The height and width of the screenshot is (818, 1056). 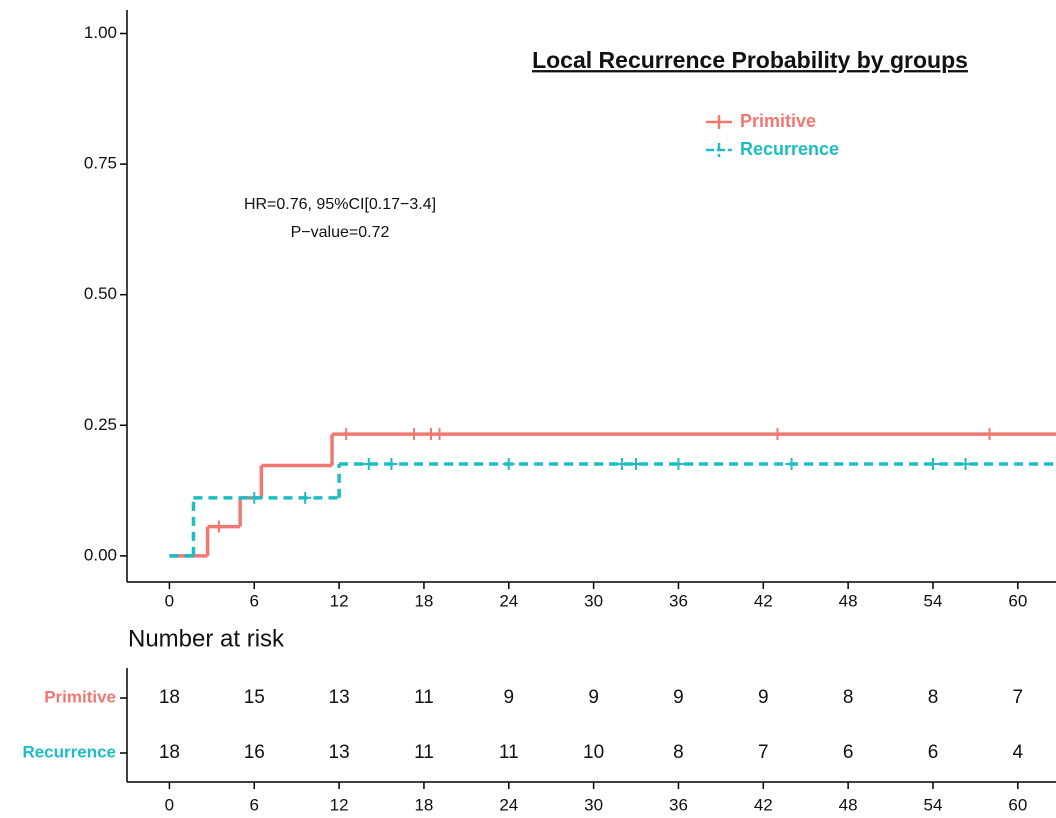 I want to click on y-tick-label: 1.00, so click(x=100, y=32).